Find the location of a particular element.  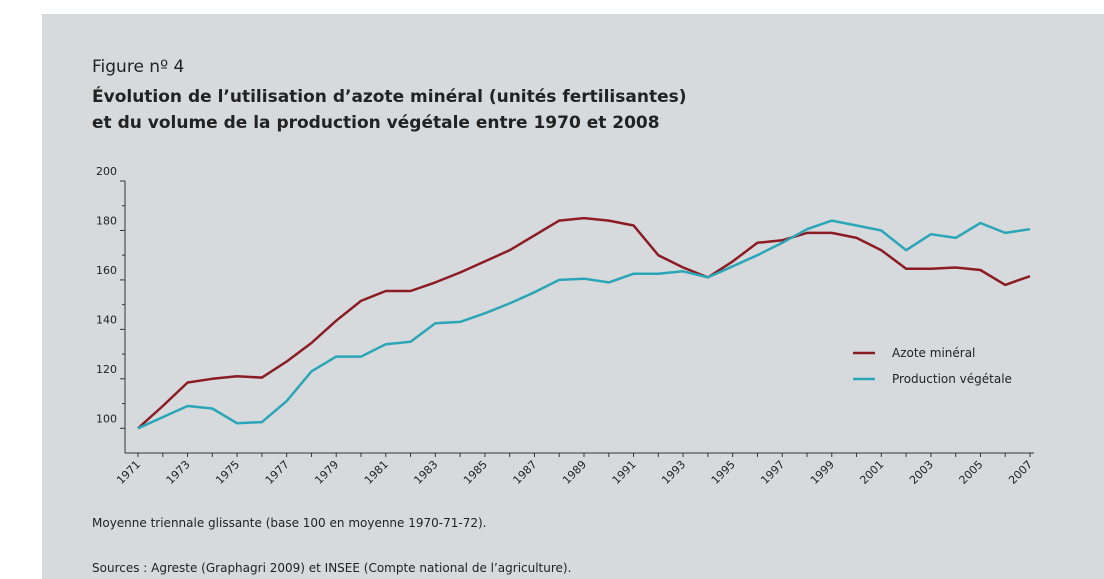

y-tick-label: 100 is located at coordinates (106, 418).